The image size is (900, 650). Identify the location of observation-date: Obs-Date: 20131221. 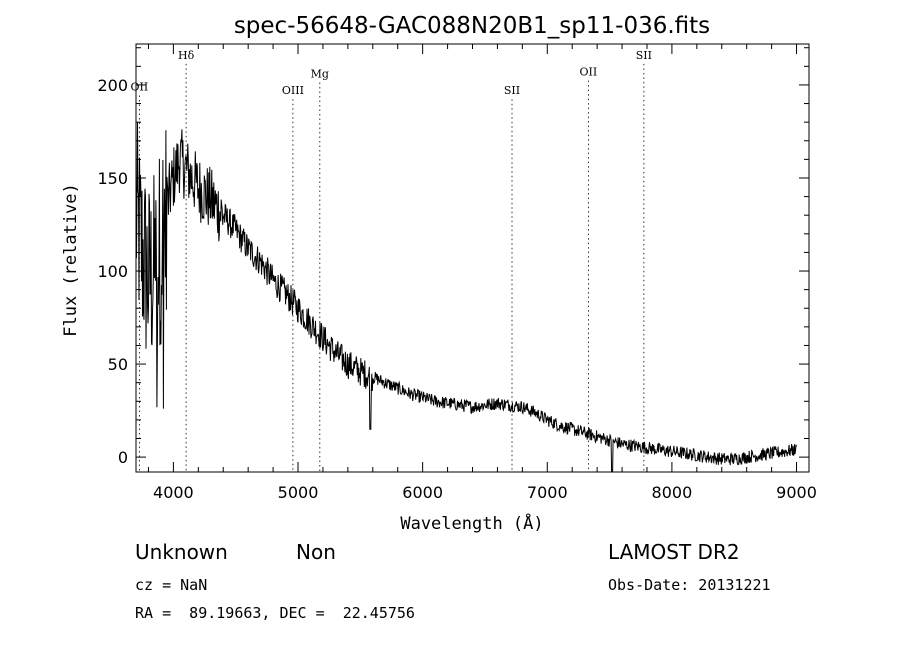
(689, 585).